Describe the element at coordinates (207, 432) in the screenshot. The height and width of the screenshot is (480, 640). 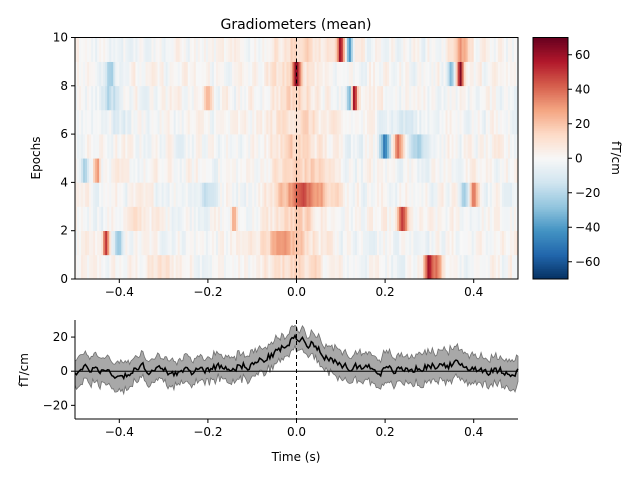
I see `evoked-x-tick-label: −0.2` at that location.